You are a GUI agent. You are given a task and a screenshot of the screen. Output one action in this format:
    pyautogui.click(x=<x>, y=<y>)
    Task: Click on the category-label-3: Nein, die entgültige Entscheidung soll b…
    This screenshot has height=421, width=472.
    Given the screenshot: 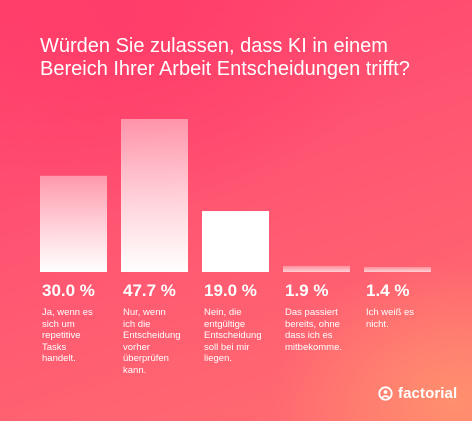 What is the action you would take?
    pyautogui.click(x=233, y=335)
    